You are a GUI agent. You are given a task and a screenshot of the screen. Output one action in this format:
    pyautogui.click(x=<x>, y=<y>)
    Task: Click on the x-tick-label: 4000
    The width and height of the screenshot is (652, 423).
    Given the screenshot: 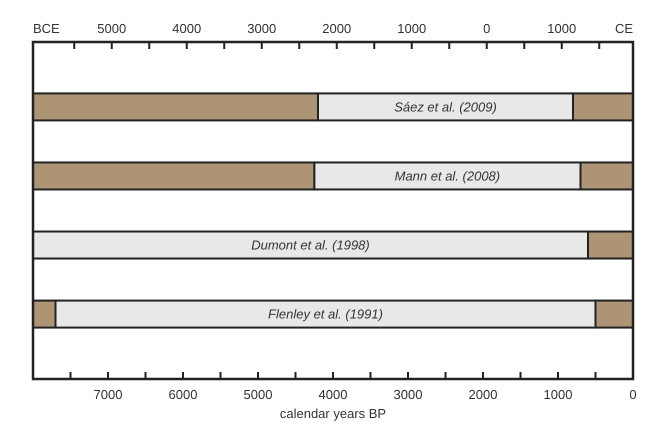 What is the action you would take?
    pyautogui.click(x=333, y=394)
    